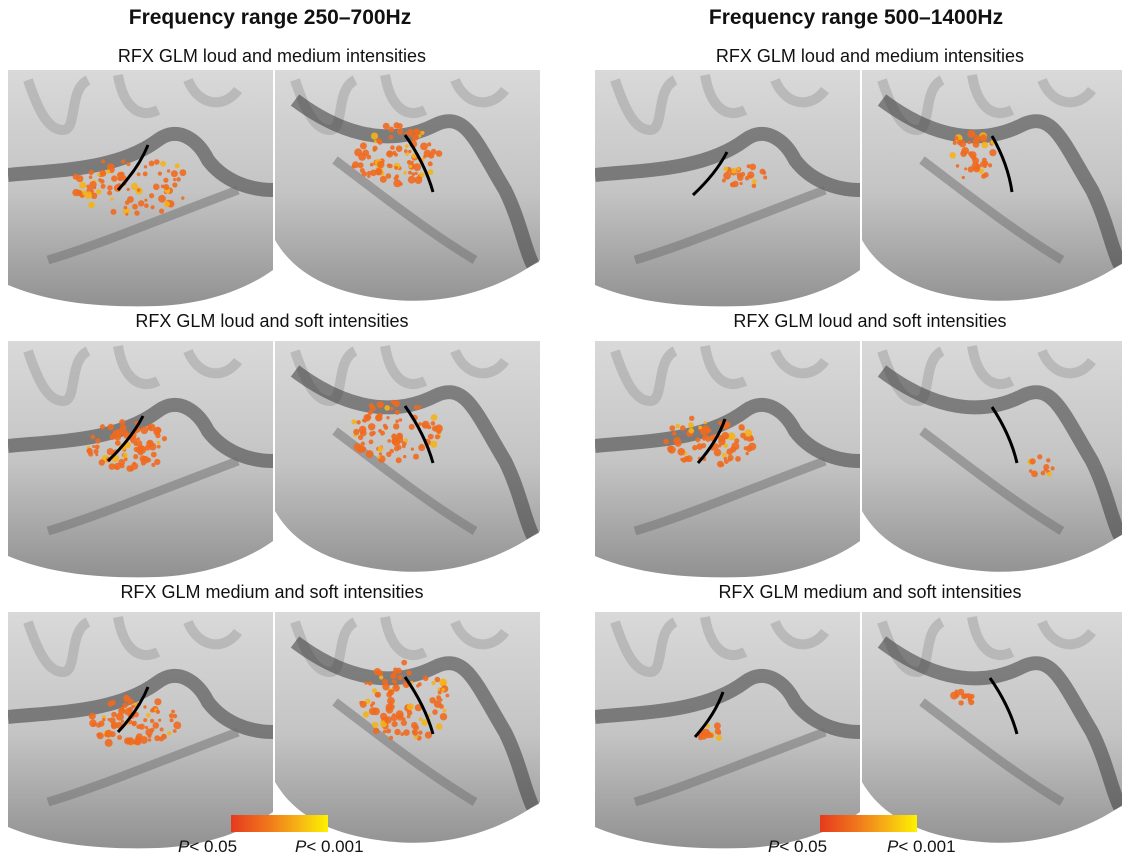  Describe the element at coordinates (870, 321) in the screenshot. I see `row-title-right-2: RFX GLM loud and soft intensities` at that location.